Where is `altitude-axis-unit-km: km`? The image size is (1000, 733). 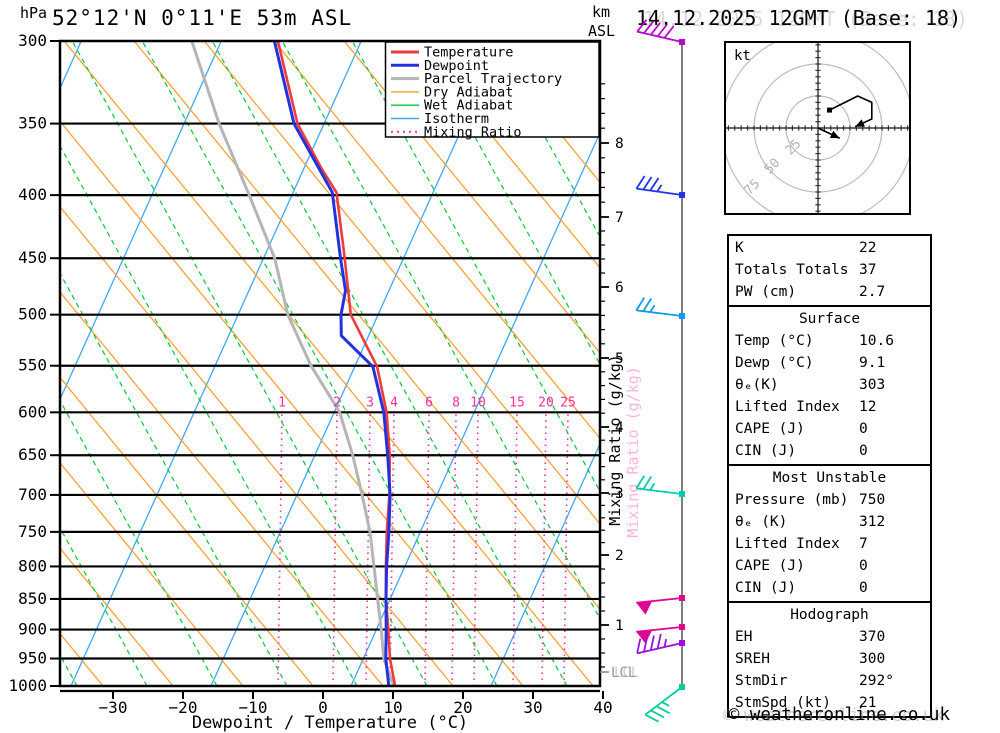 altitude-axis-unit-km: km is located at coordinates (601, 12).